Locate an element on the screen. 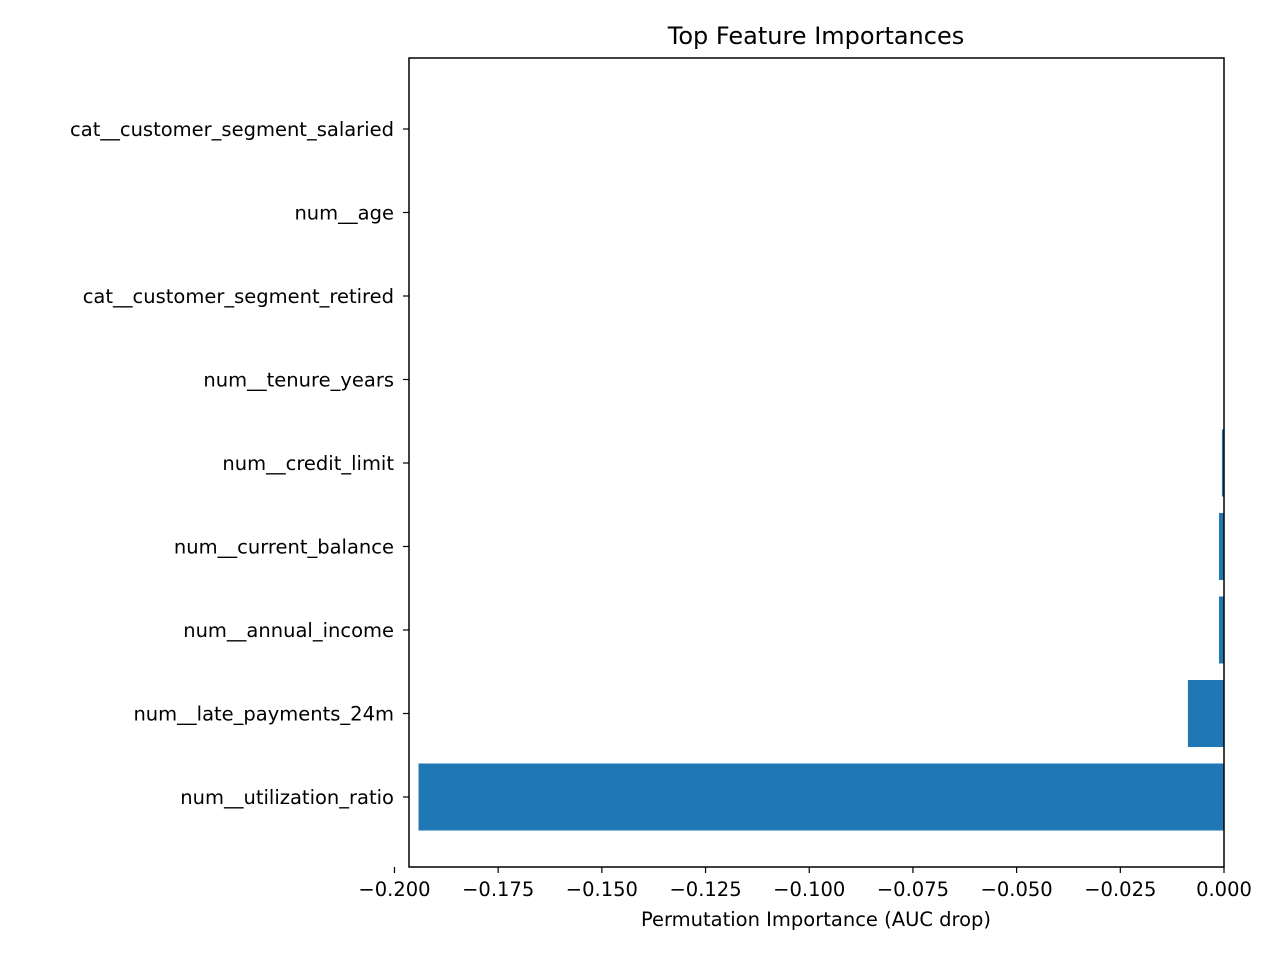 This screenshot has width=1280, height=964. bar-num__annual_income is located at coordinates (1221, 630).